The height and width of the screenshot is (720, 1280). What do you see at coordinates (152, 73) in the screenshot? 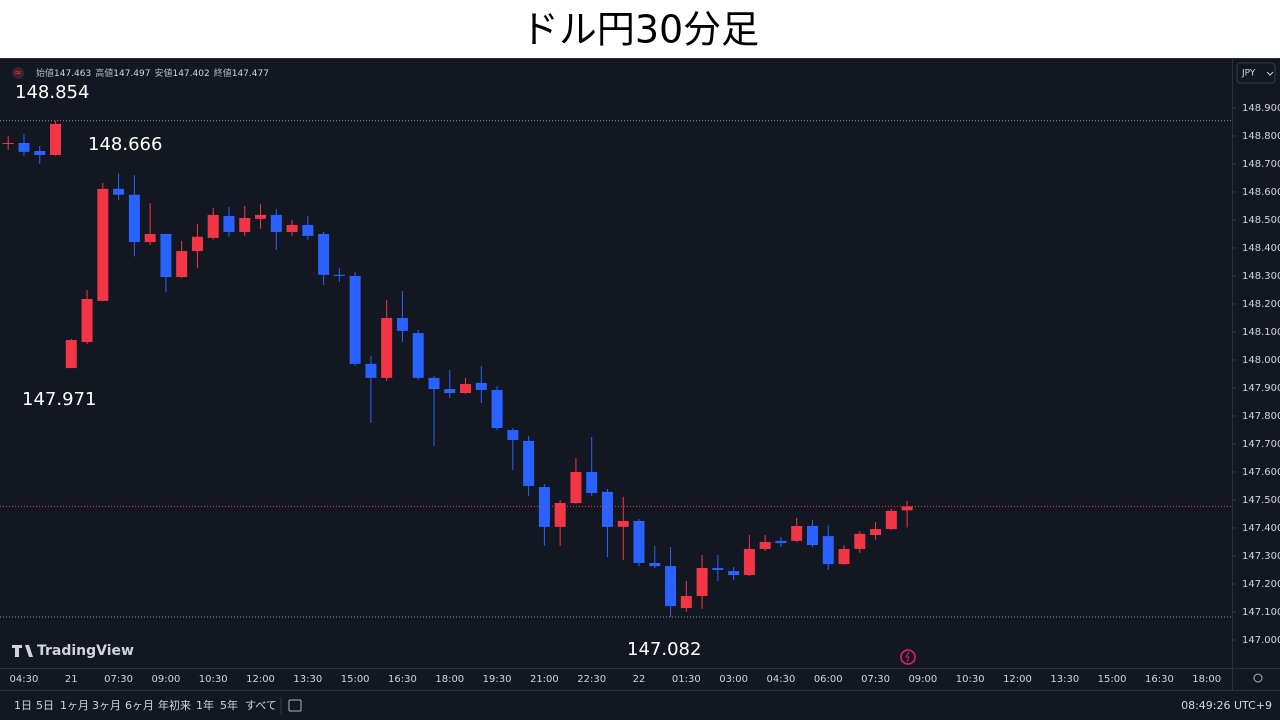
I see `ohlc-legend: 始値147.463 高値147.497 安値147.402 終値147.477` at bounding box center [152, 73].